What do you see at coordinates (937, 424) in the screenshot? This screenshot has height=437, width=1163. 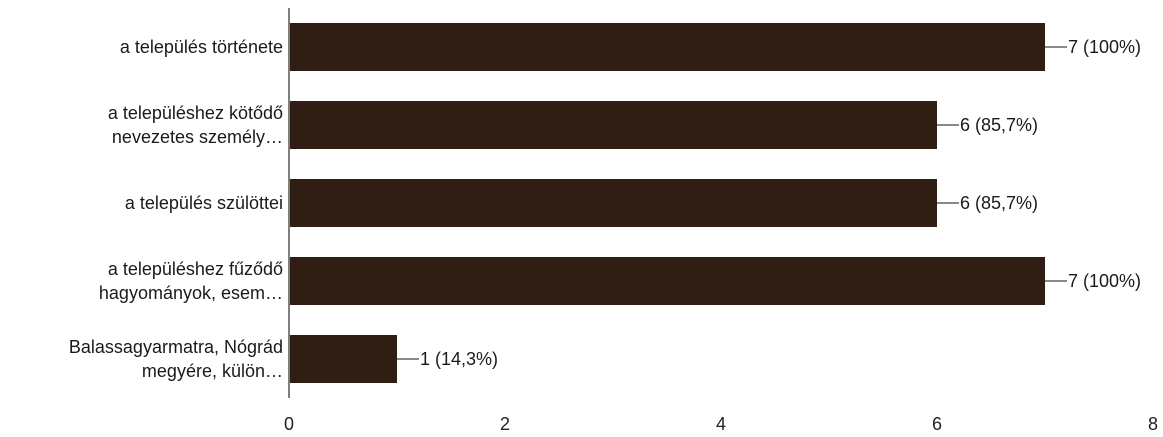 I see `x-tick-label: 6` at bounding box center [937, 424].